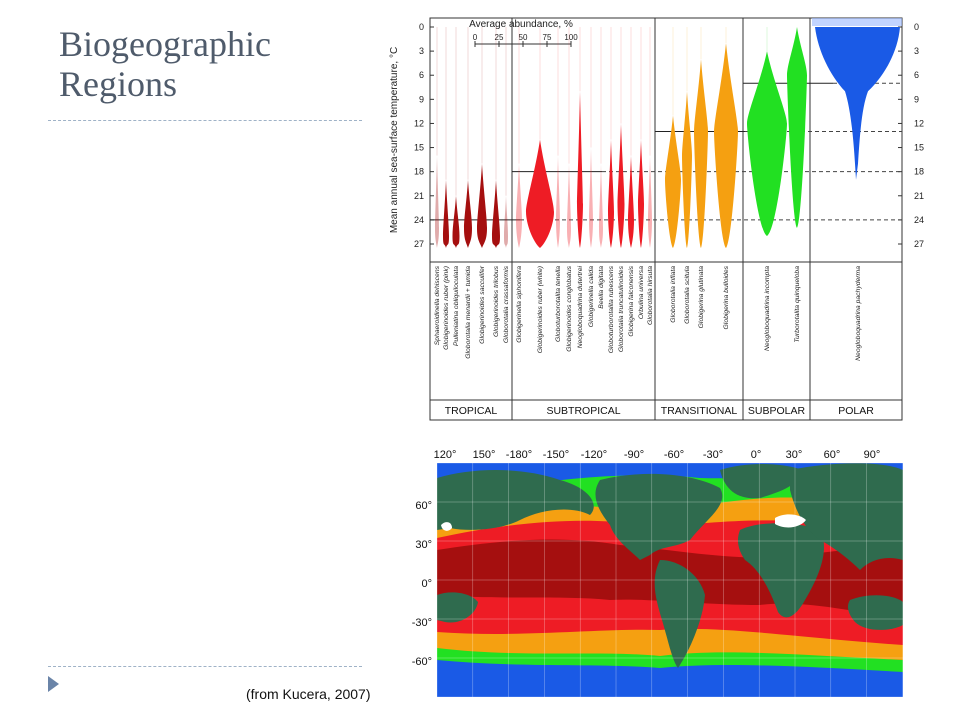 Image resolution: width=960 pixels, height=720 pixels. Describe the element at coordinates (540, 309) in the screenshot. I see `species-label-8: Globigerinoides ruber (white)` at that location.